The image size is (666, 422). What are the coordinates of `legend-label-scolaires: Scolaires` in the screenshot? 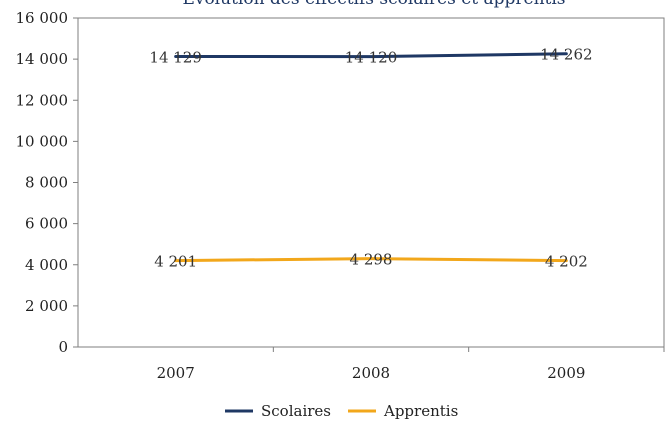 It's located at (296, 411).